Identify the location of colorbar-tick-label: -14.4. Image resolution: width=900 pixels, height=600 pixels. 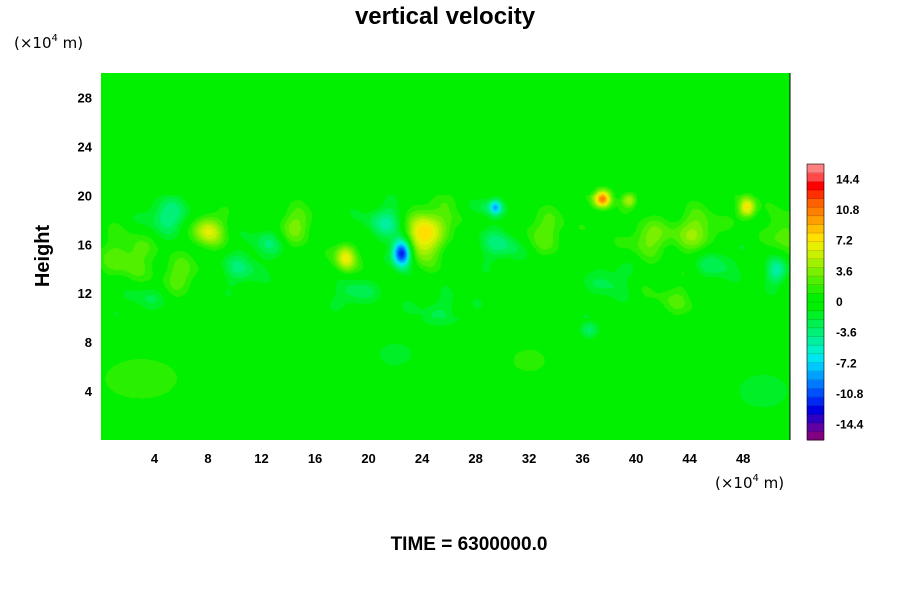
(850, 425).